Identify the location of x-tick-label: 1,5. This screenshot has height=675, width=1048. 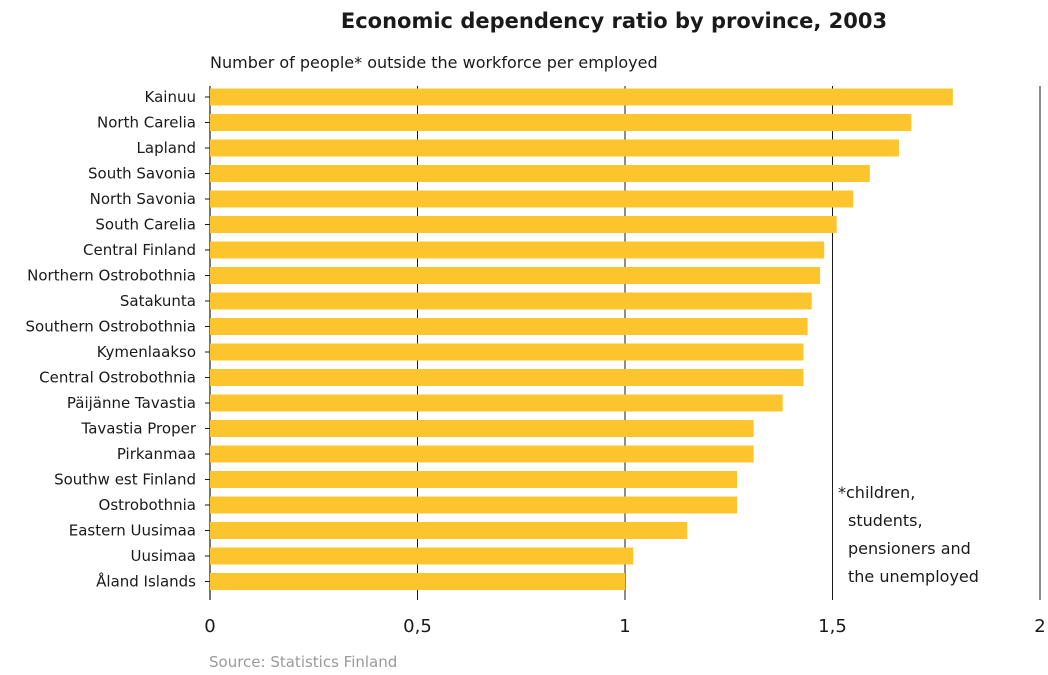
(832, 626).